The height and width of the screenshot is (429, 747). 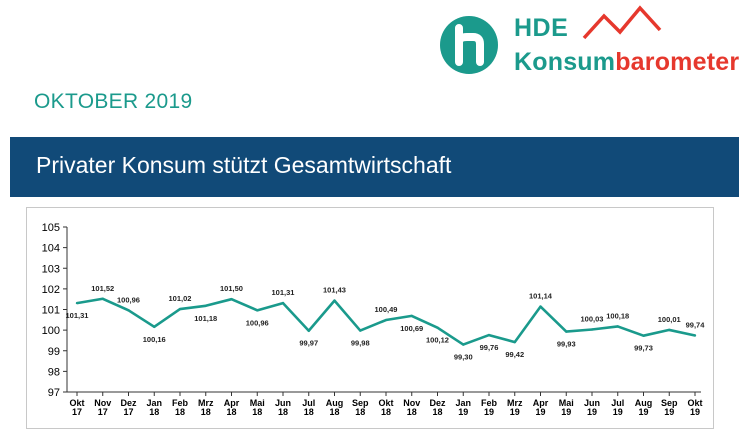 What do you see at coordinates (644, 403) in the screenshot?
I see `x-tick-label-month: Aug` at bounding box center [644, 403].